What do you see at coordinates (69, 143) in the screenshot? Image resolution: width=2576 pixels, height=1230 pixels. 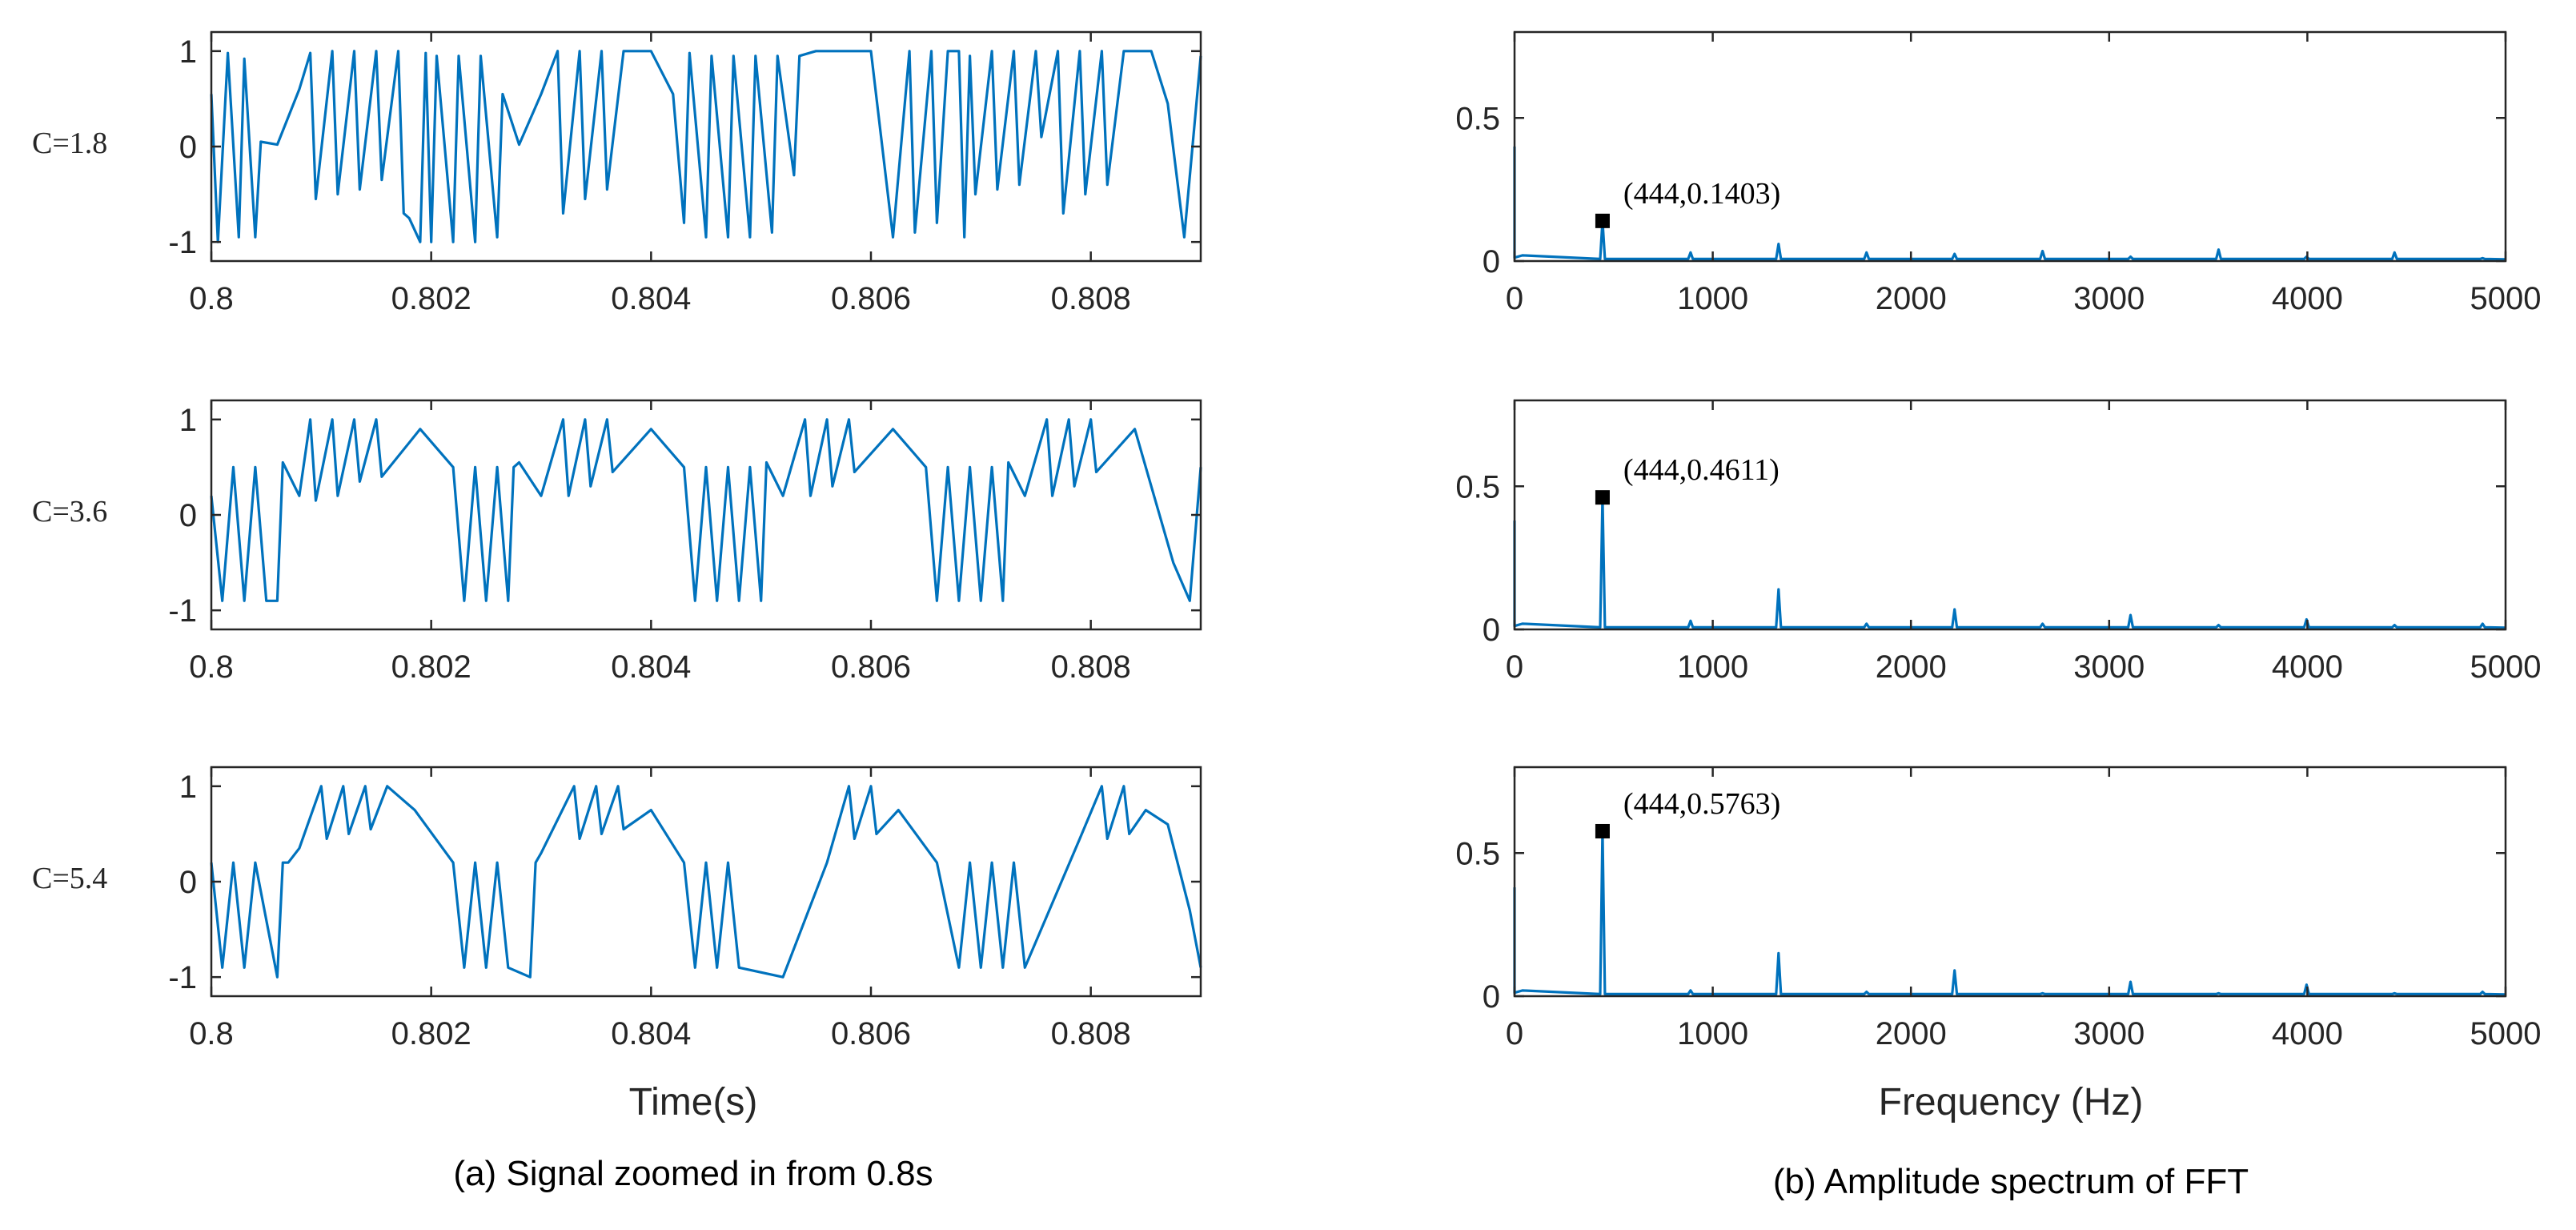 I see `condition-label: C=1.8` at bounding box center [69, 143].